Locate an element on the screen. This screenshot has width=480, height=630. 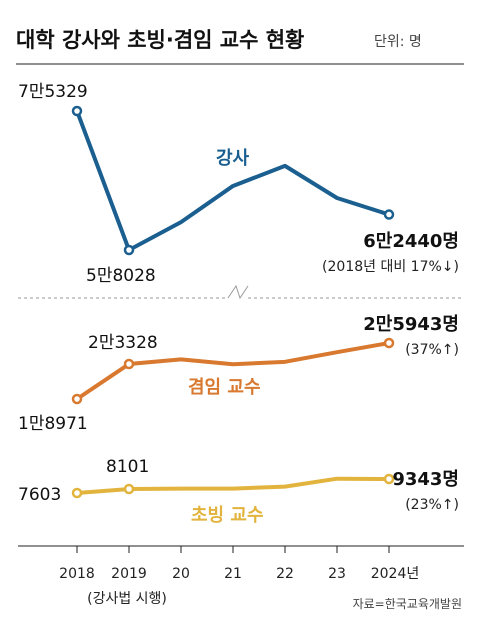
visiting-series-name: 초빙 교수 is located at coordinates (227, 515).